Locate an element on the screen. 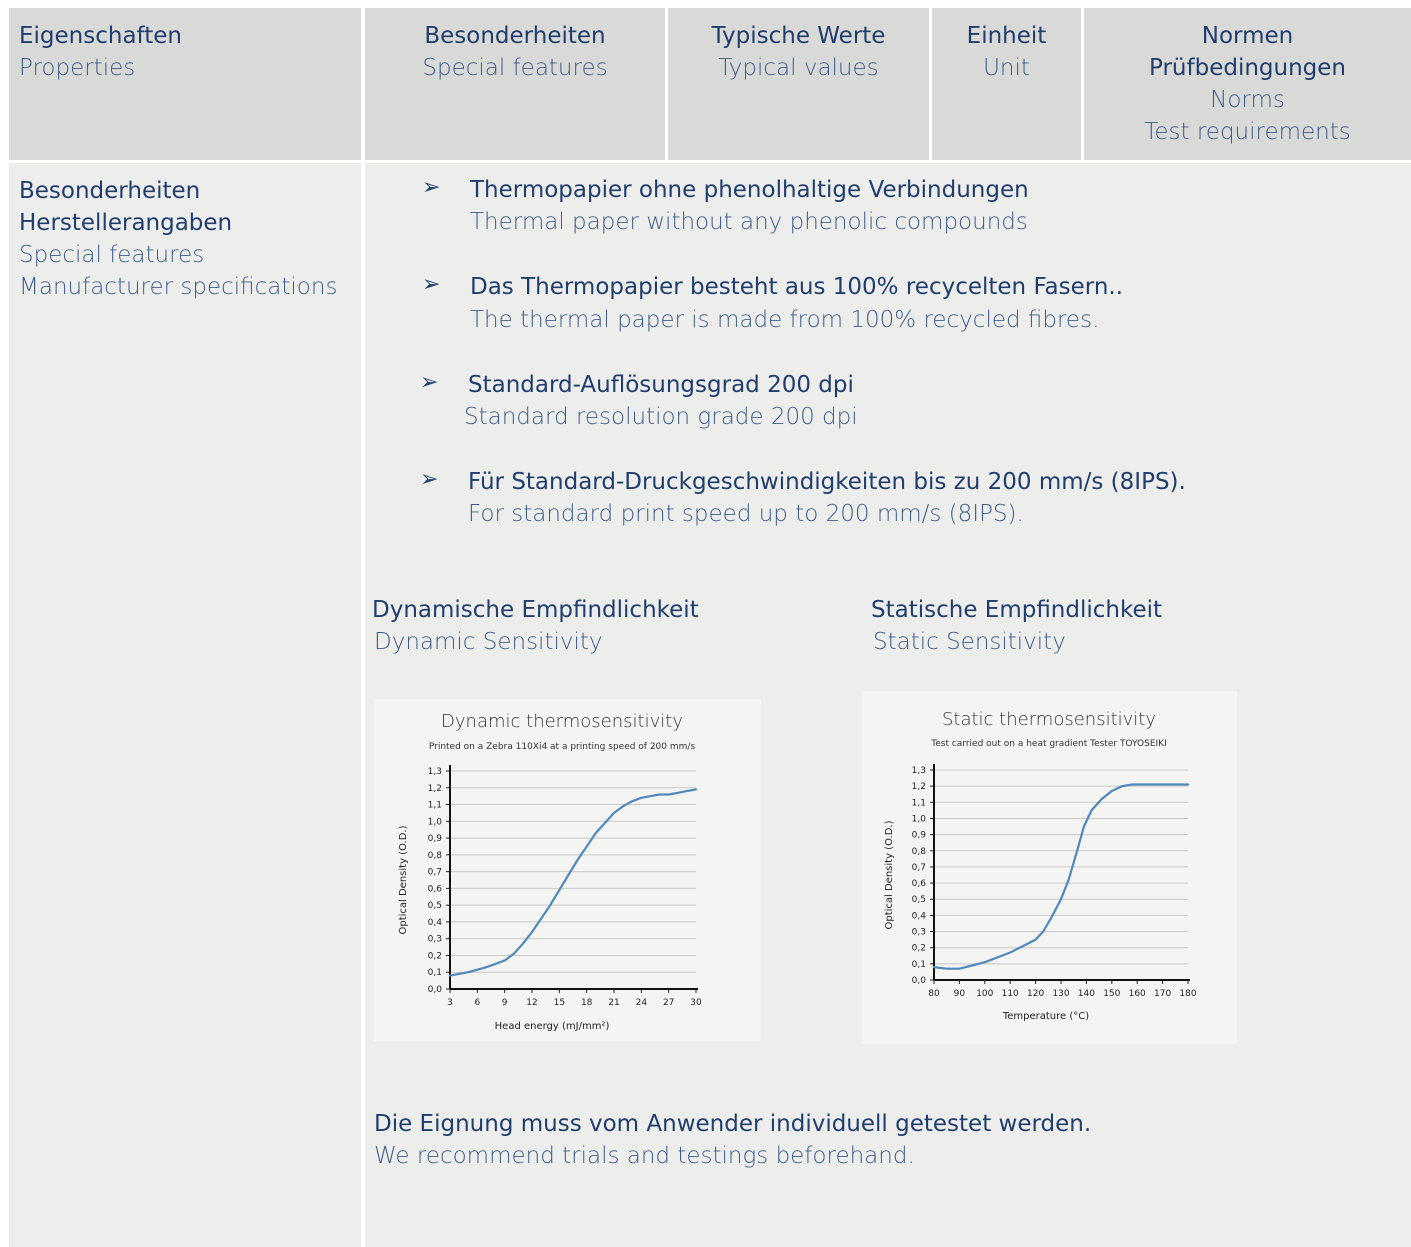  header-typical-values-de: Typische Werte is located at coordinates (798, 36).